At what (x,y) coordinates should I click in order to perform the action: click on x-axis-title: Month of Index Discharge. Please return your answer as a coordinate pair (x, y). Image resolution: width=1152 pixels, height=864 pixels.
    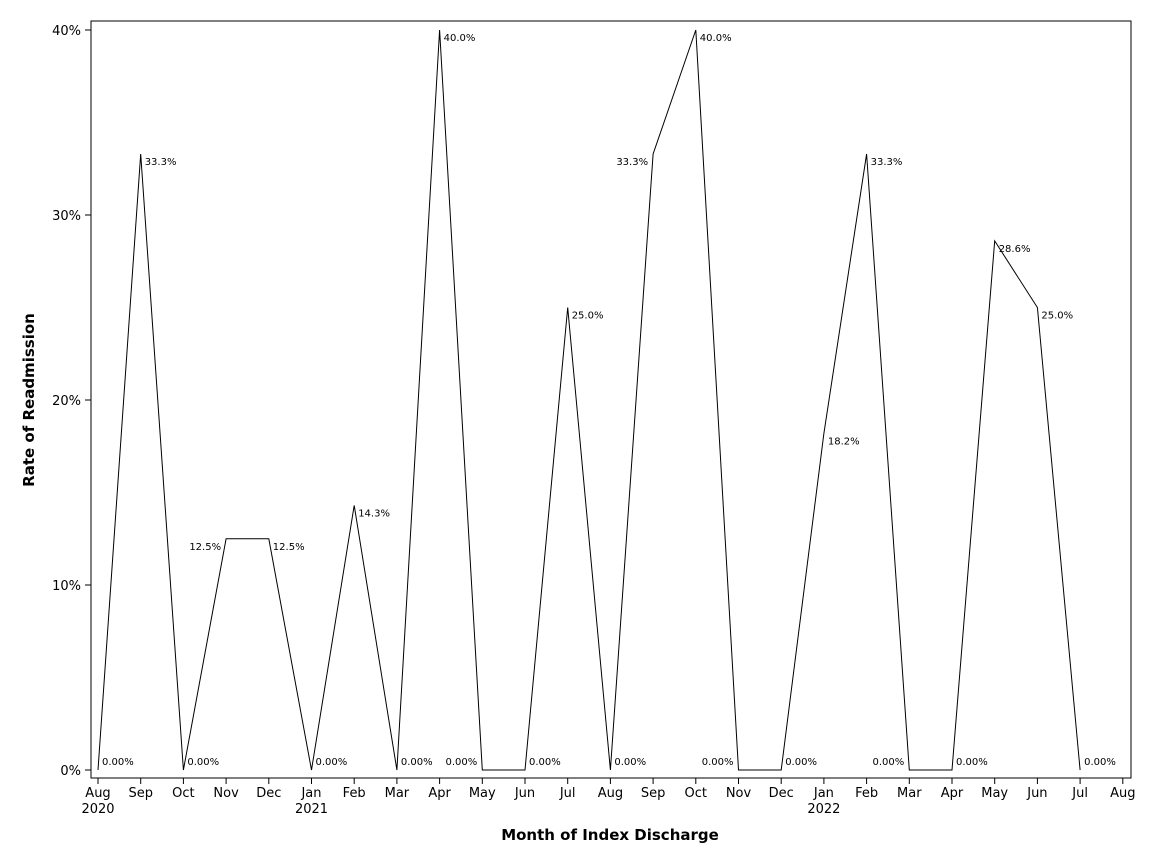
    Looking at the image, I should click on (610, 835).